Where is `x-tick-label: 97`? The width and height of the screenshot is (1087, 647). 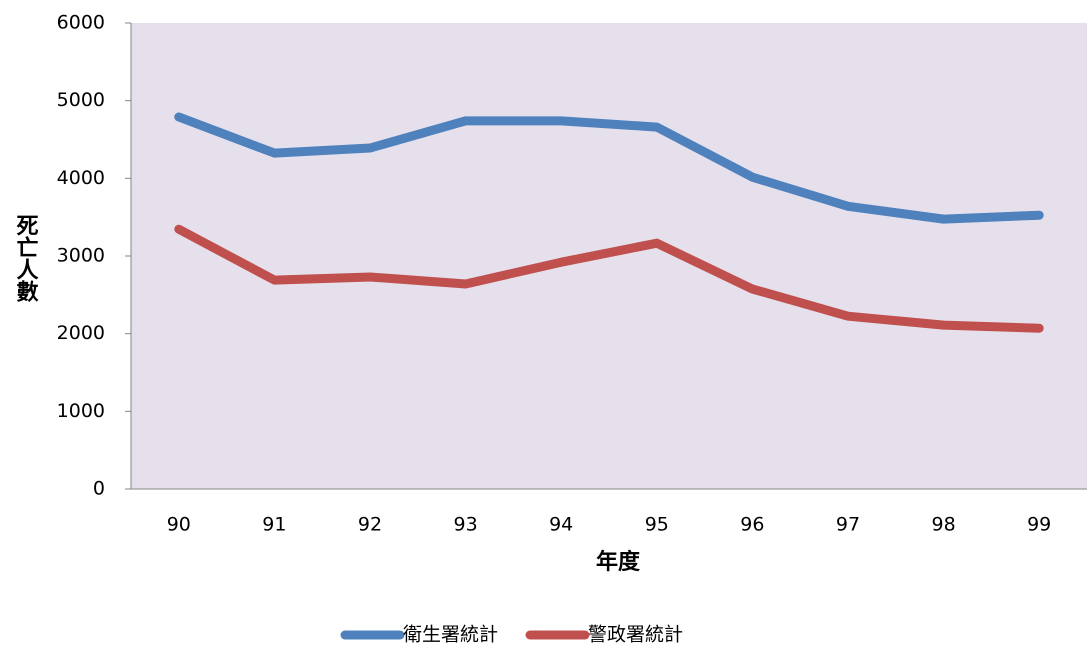
x-tick-label: 97 is located at coordinates (848, 525).